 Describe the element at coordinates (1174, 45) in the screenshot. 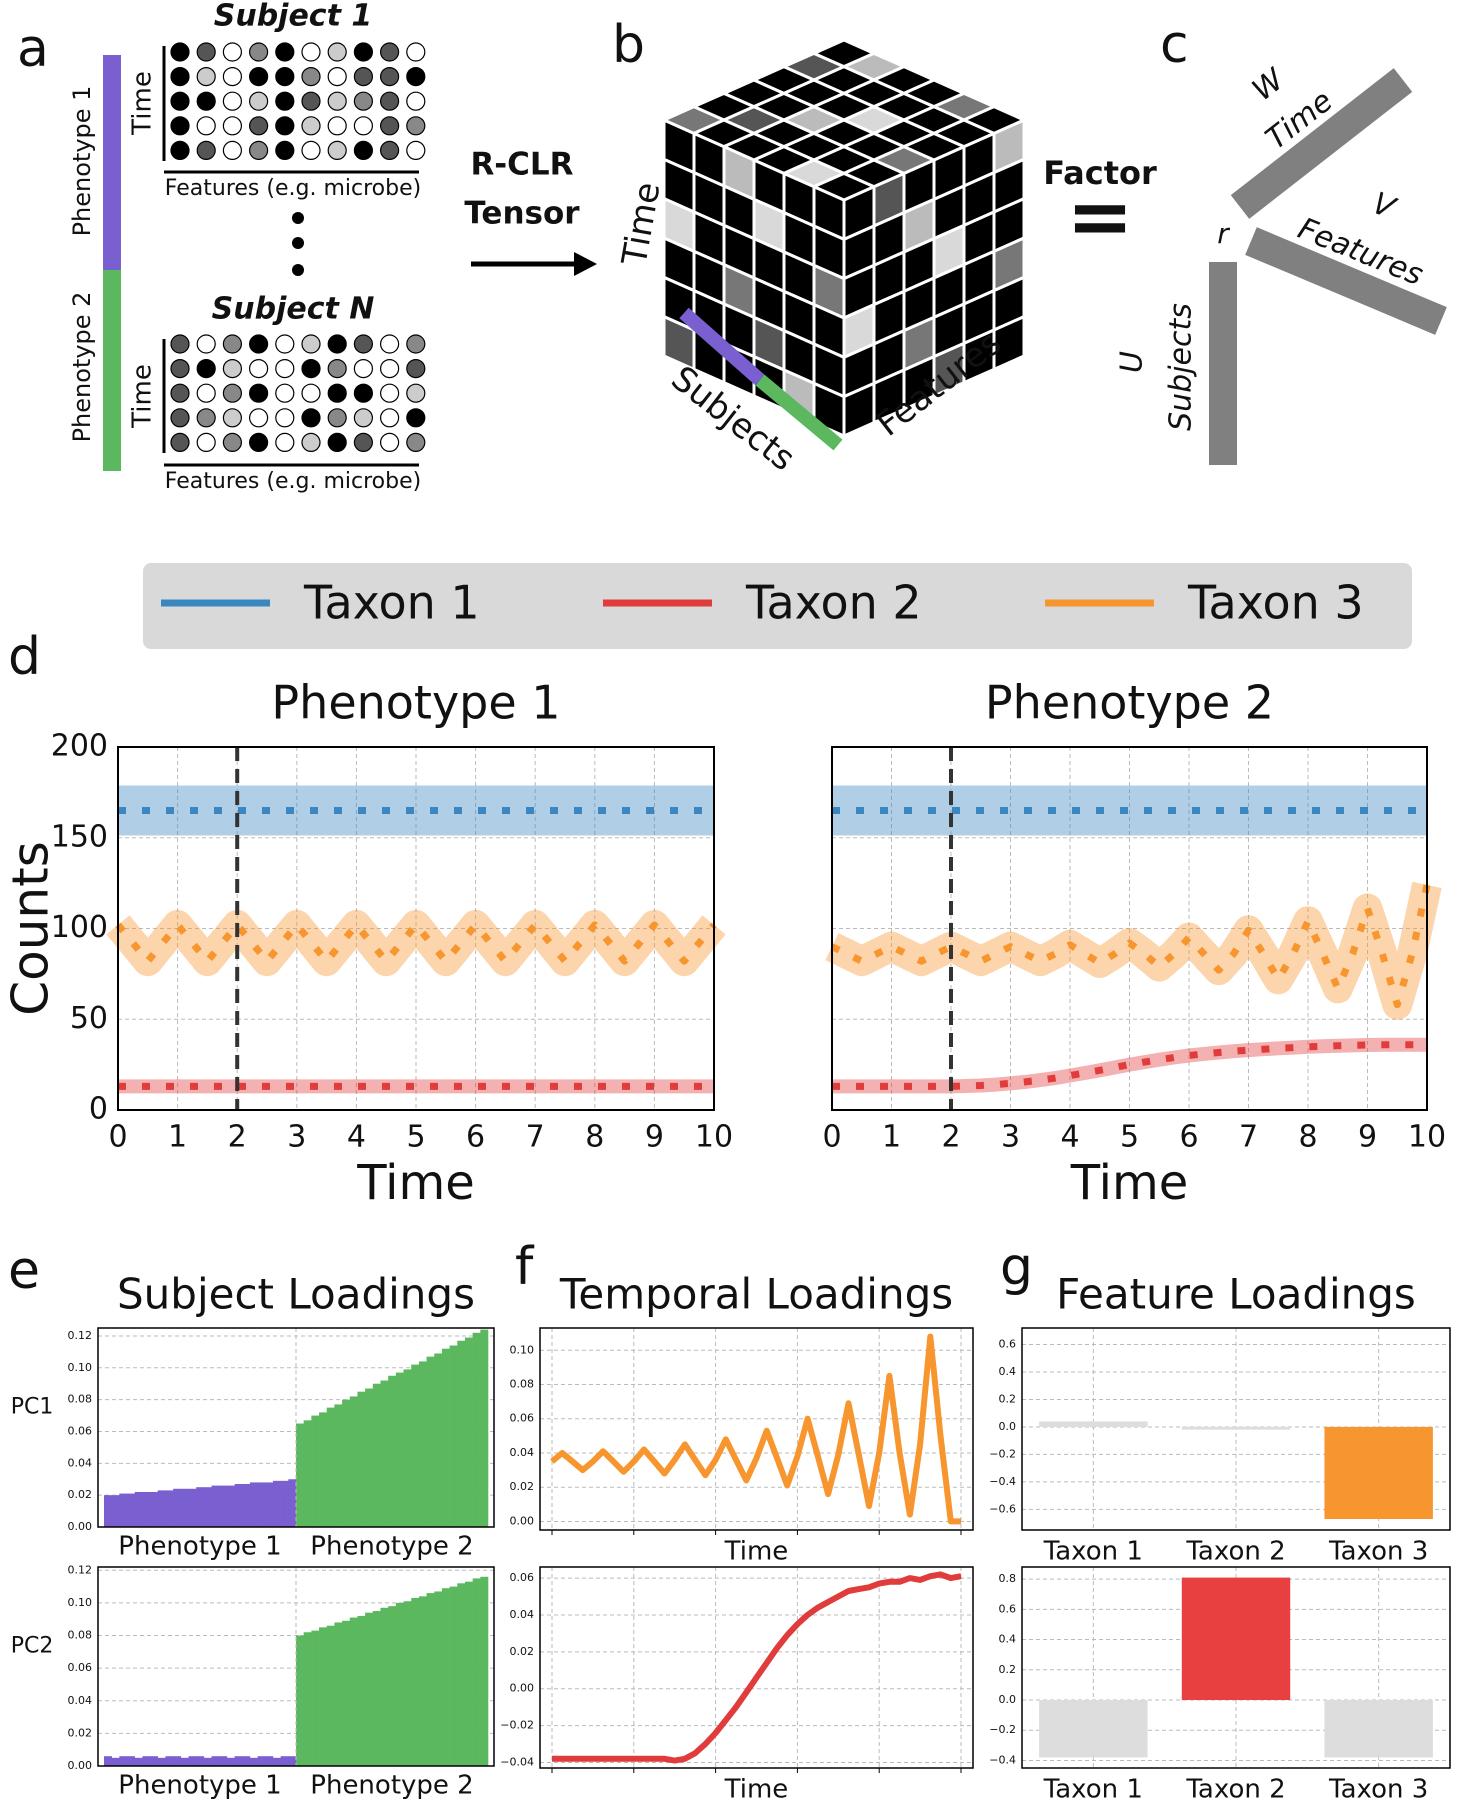

I see `panel-label: c` at that location.